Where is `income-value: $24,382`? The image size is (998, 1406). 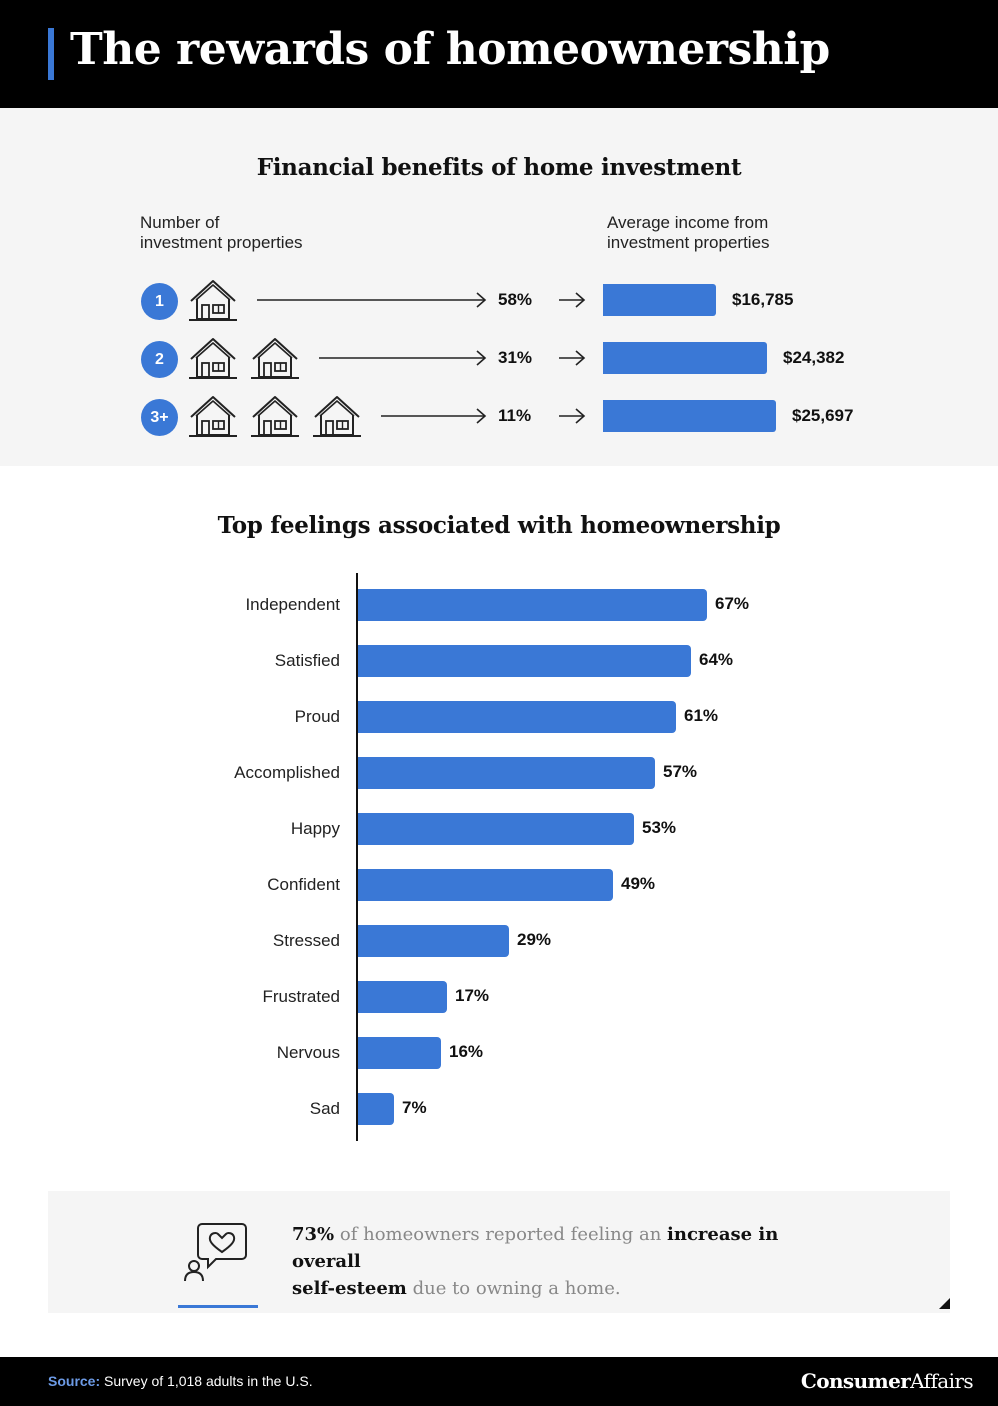
income-value: $24,382 is located at coordinates (814, 357).